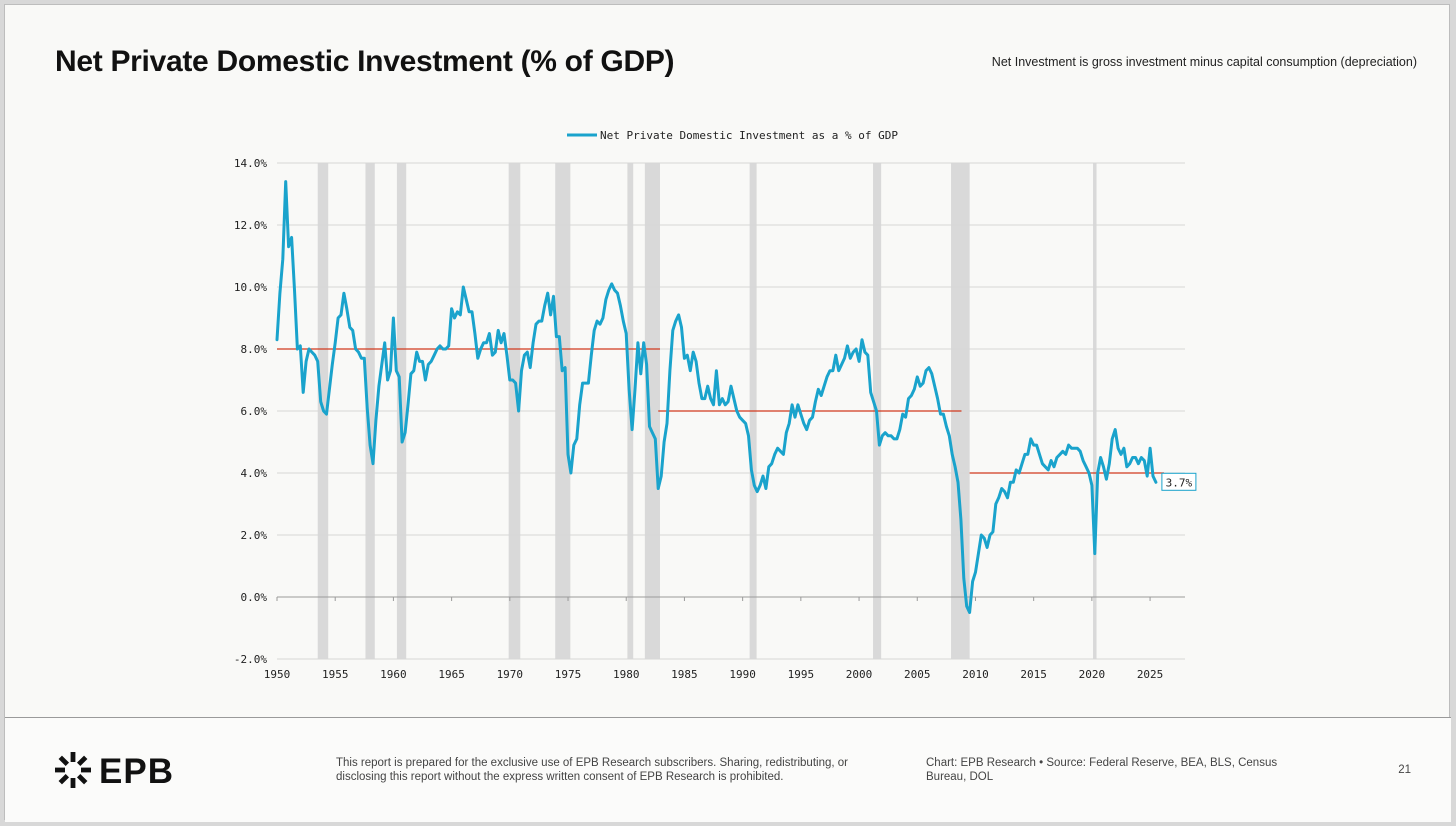  What do you see at coordinates (917, 674) in the screenshot?
I see `x-tick-label: 2005` at bounding box center [917, 674].